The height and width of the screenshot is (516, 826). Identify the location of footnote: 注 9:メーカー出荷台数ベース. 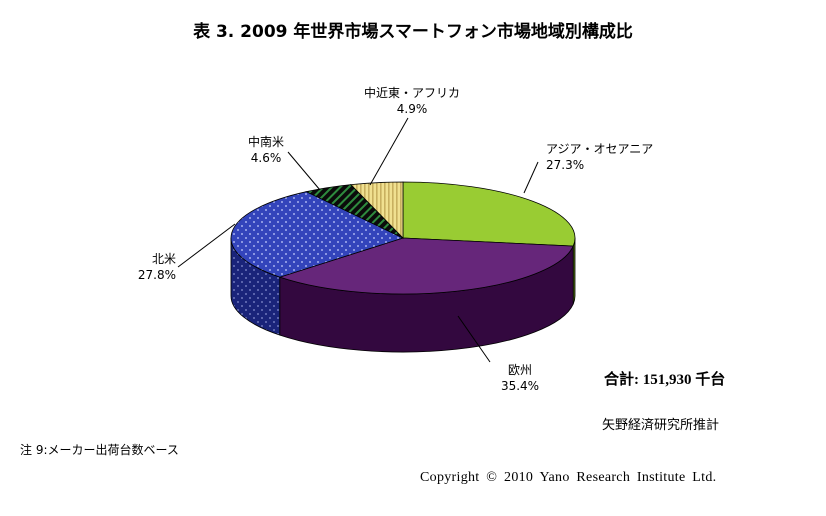
(99, 450).